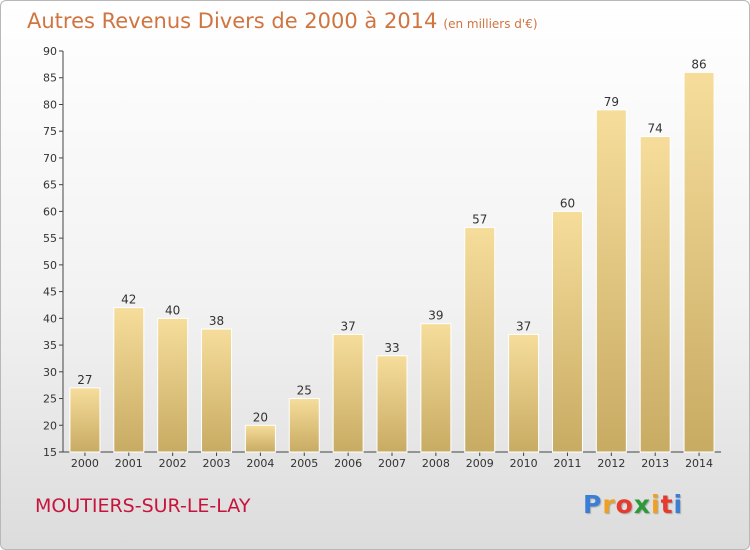  Describe the element at coordinates (392, 463) in the screenshot. I see `x-tick-label: 2007` at that location.